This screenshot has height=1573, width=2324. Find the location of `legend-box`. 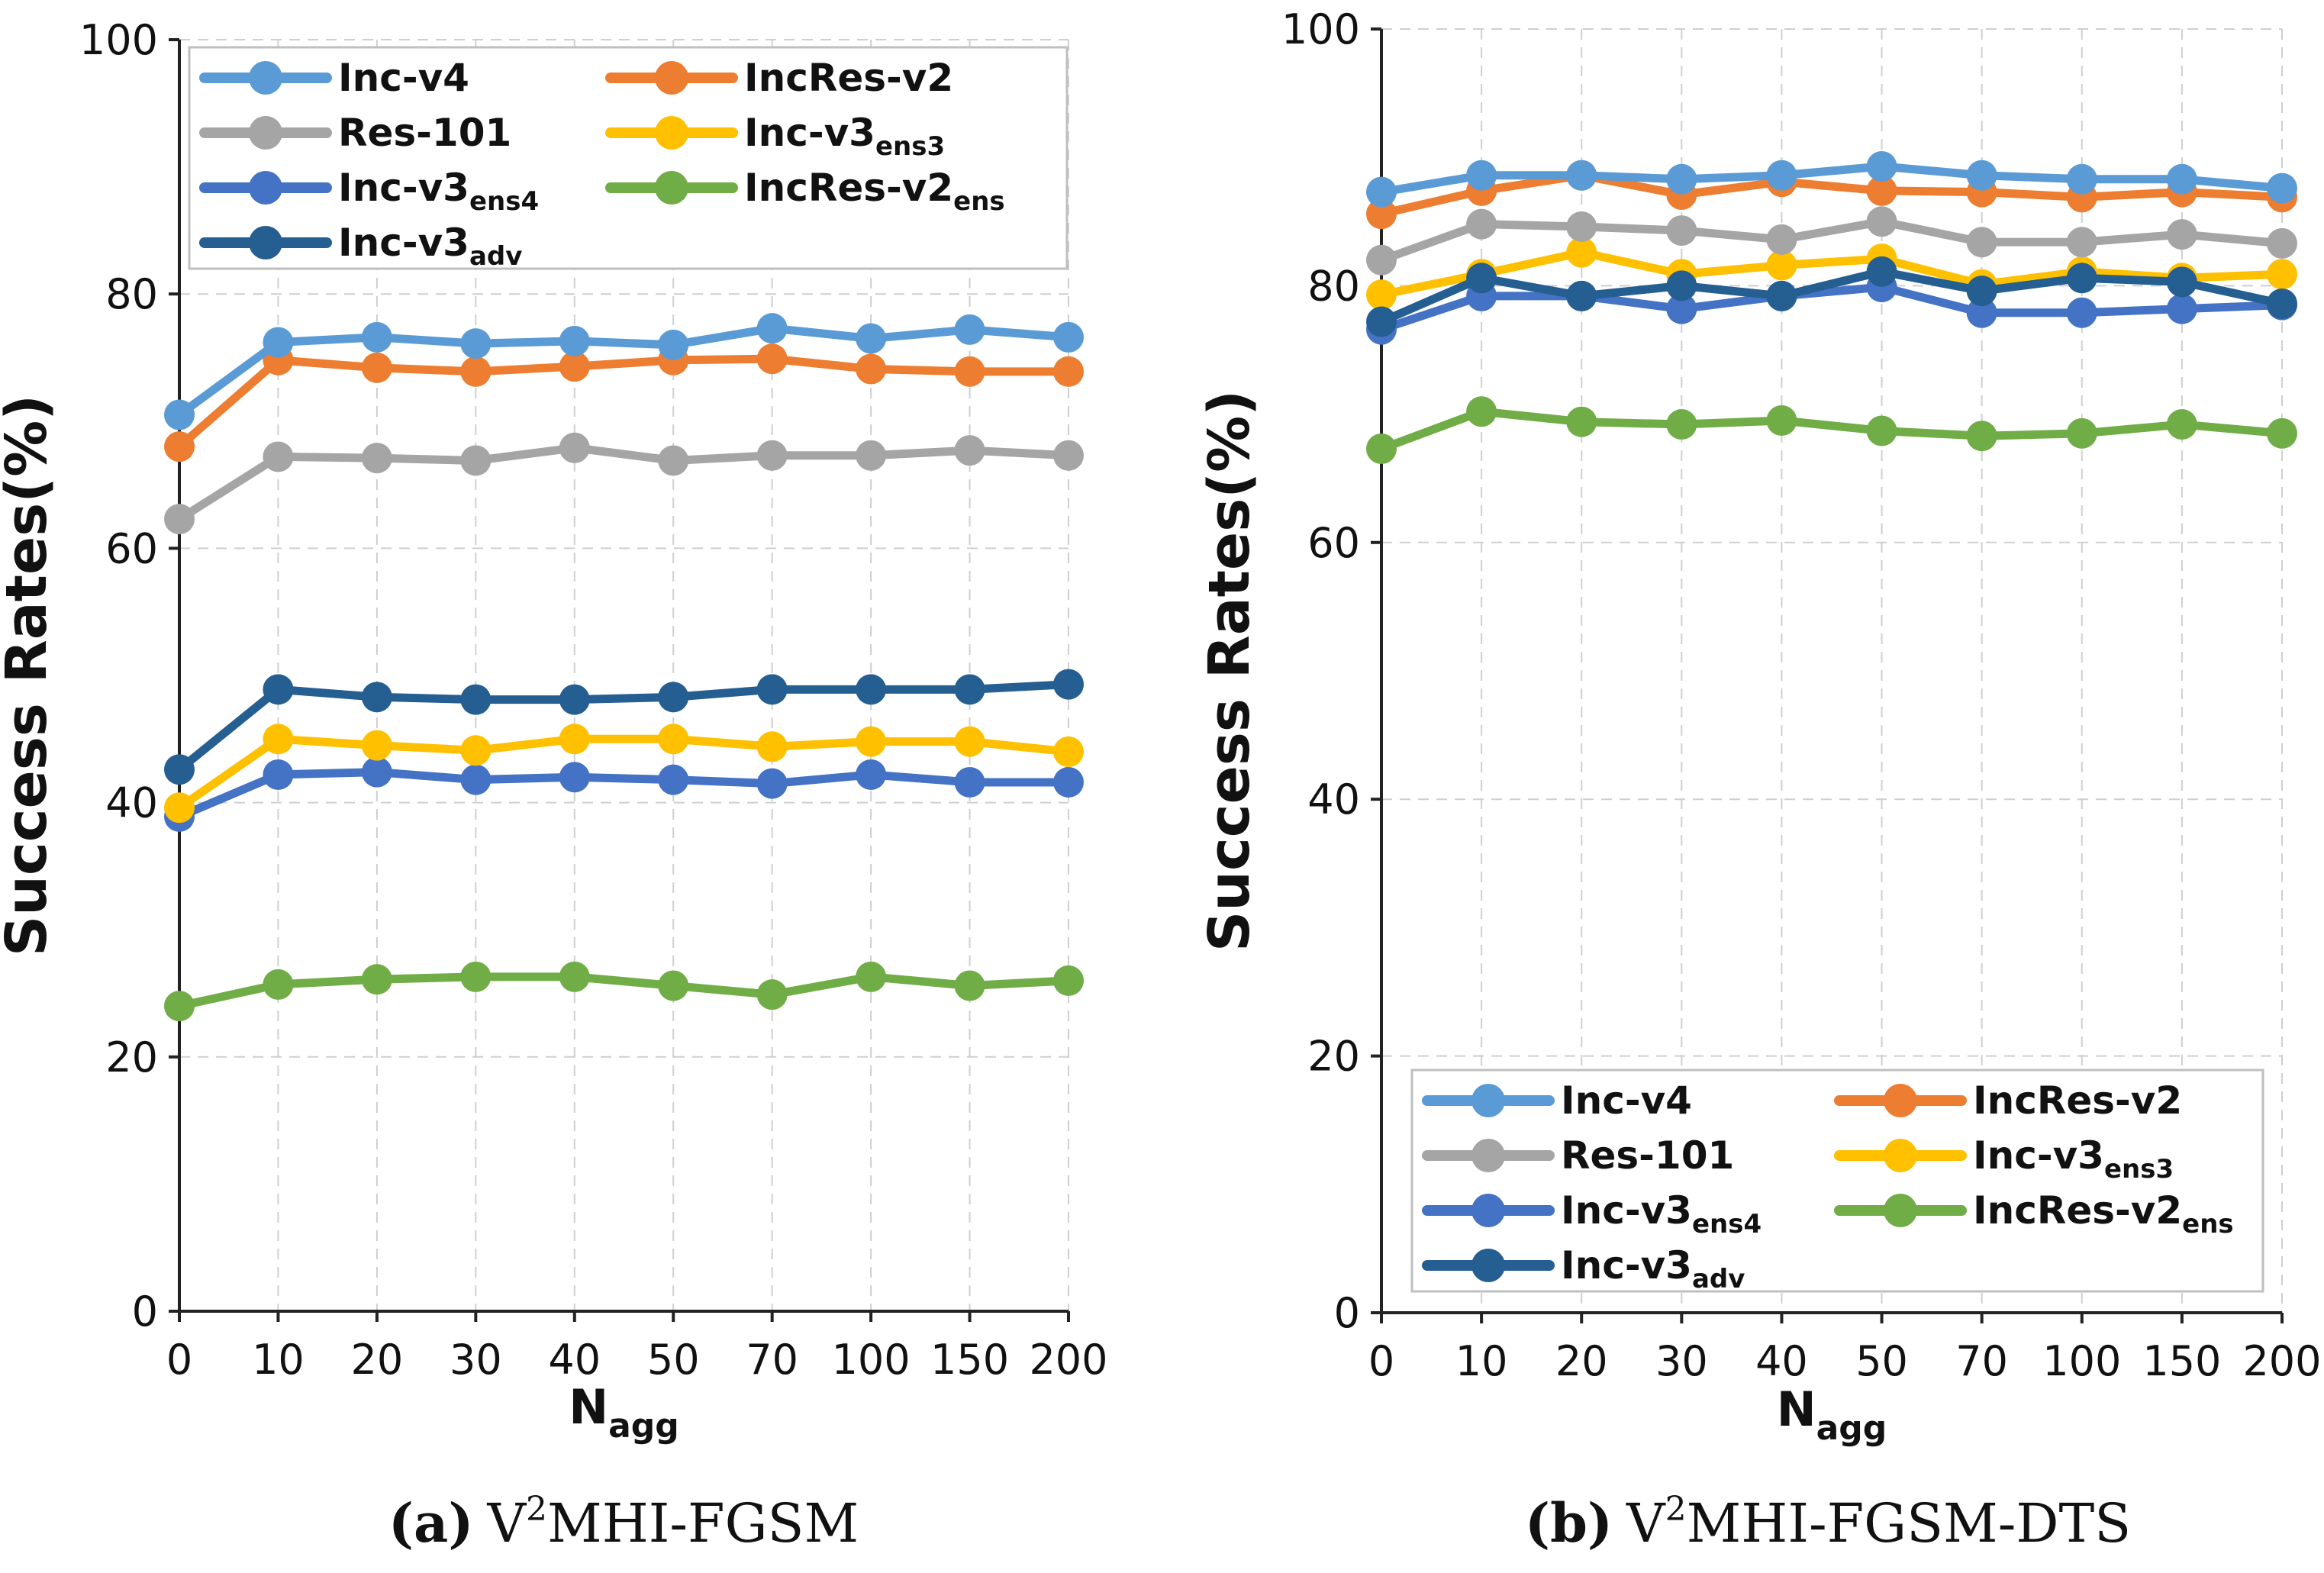

legend-box is located at coordinates (1837, 1181).